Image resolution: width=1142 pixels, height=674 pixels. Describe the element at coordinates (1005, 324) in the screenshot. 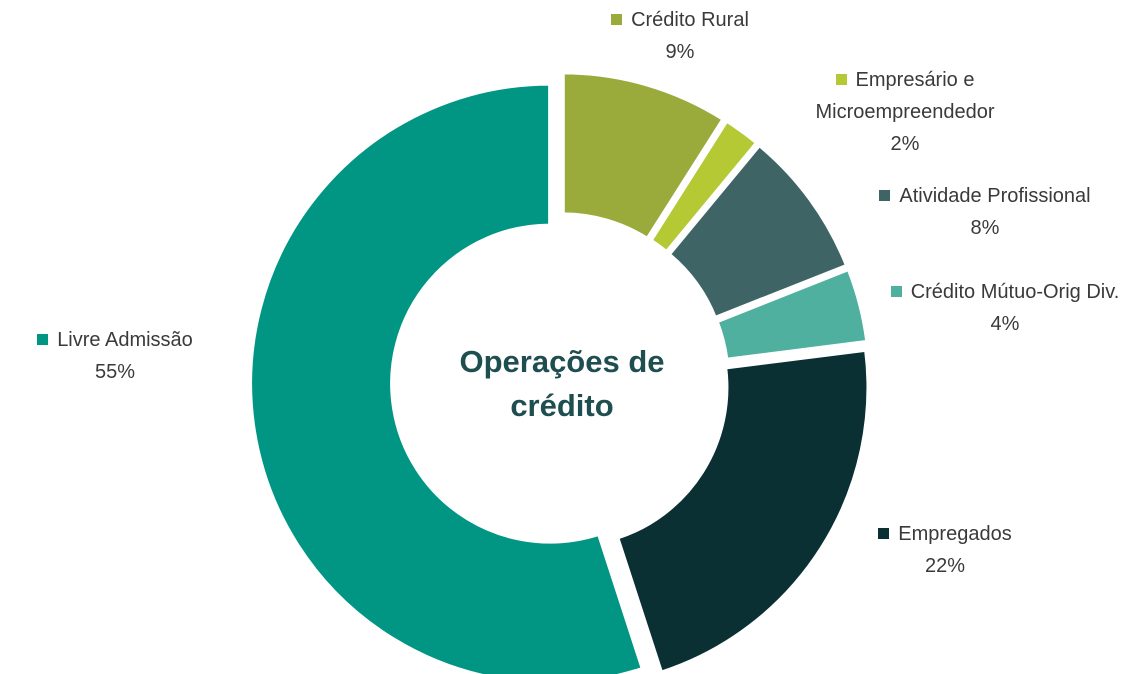

I see `value-label: 4%` at that location.